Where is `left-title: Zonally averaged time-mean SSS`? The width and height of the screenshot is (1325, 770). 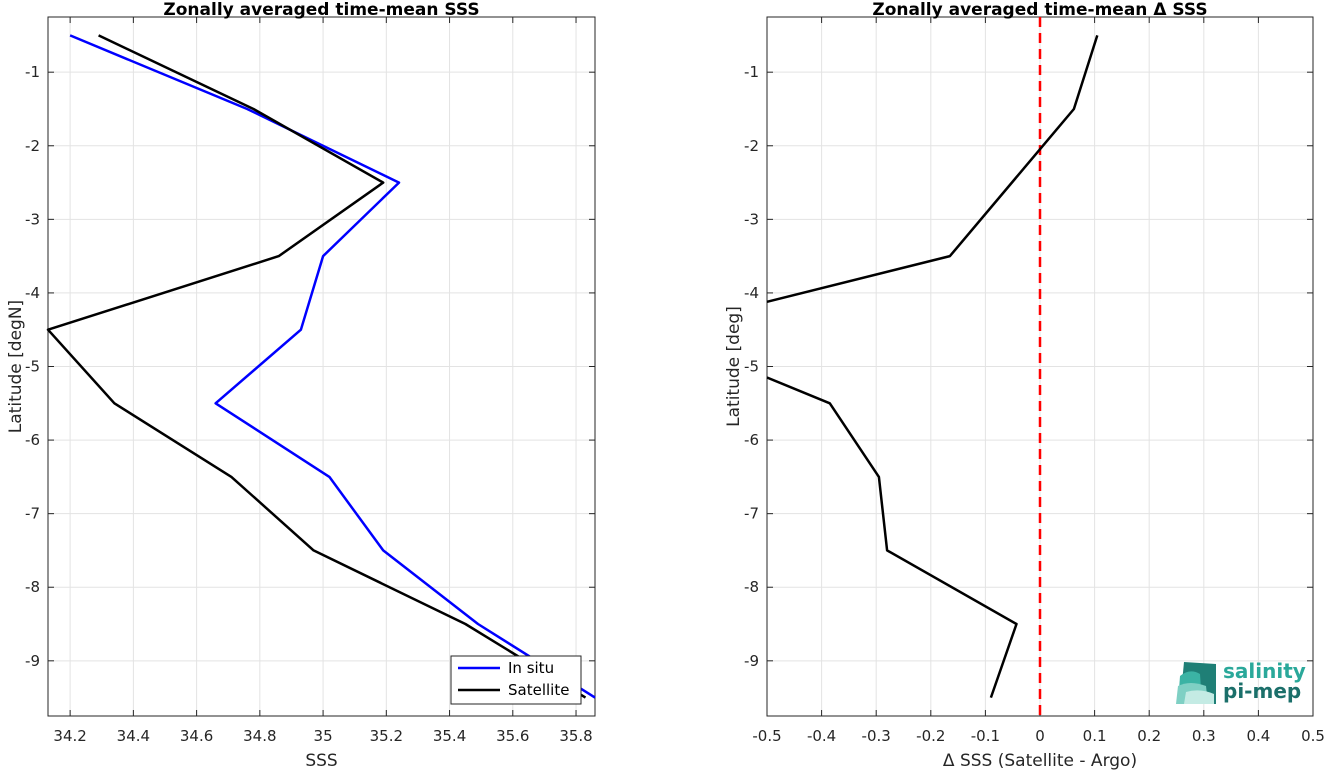
left-title: Zonally averaged time-mean SSS is located at coordinates (321, 10).